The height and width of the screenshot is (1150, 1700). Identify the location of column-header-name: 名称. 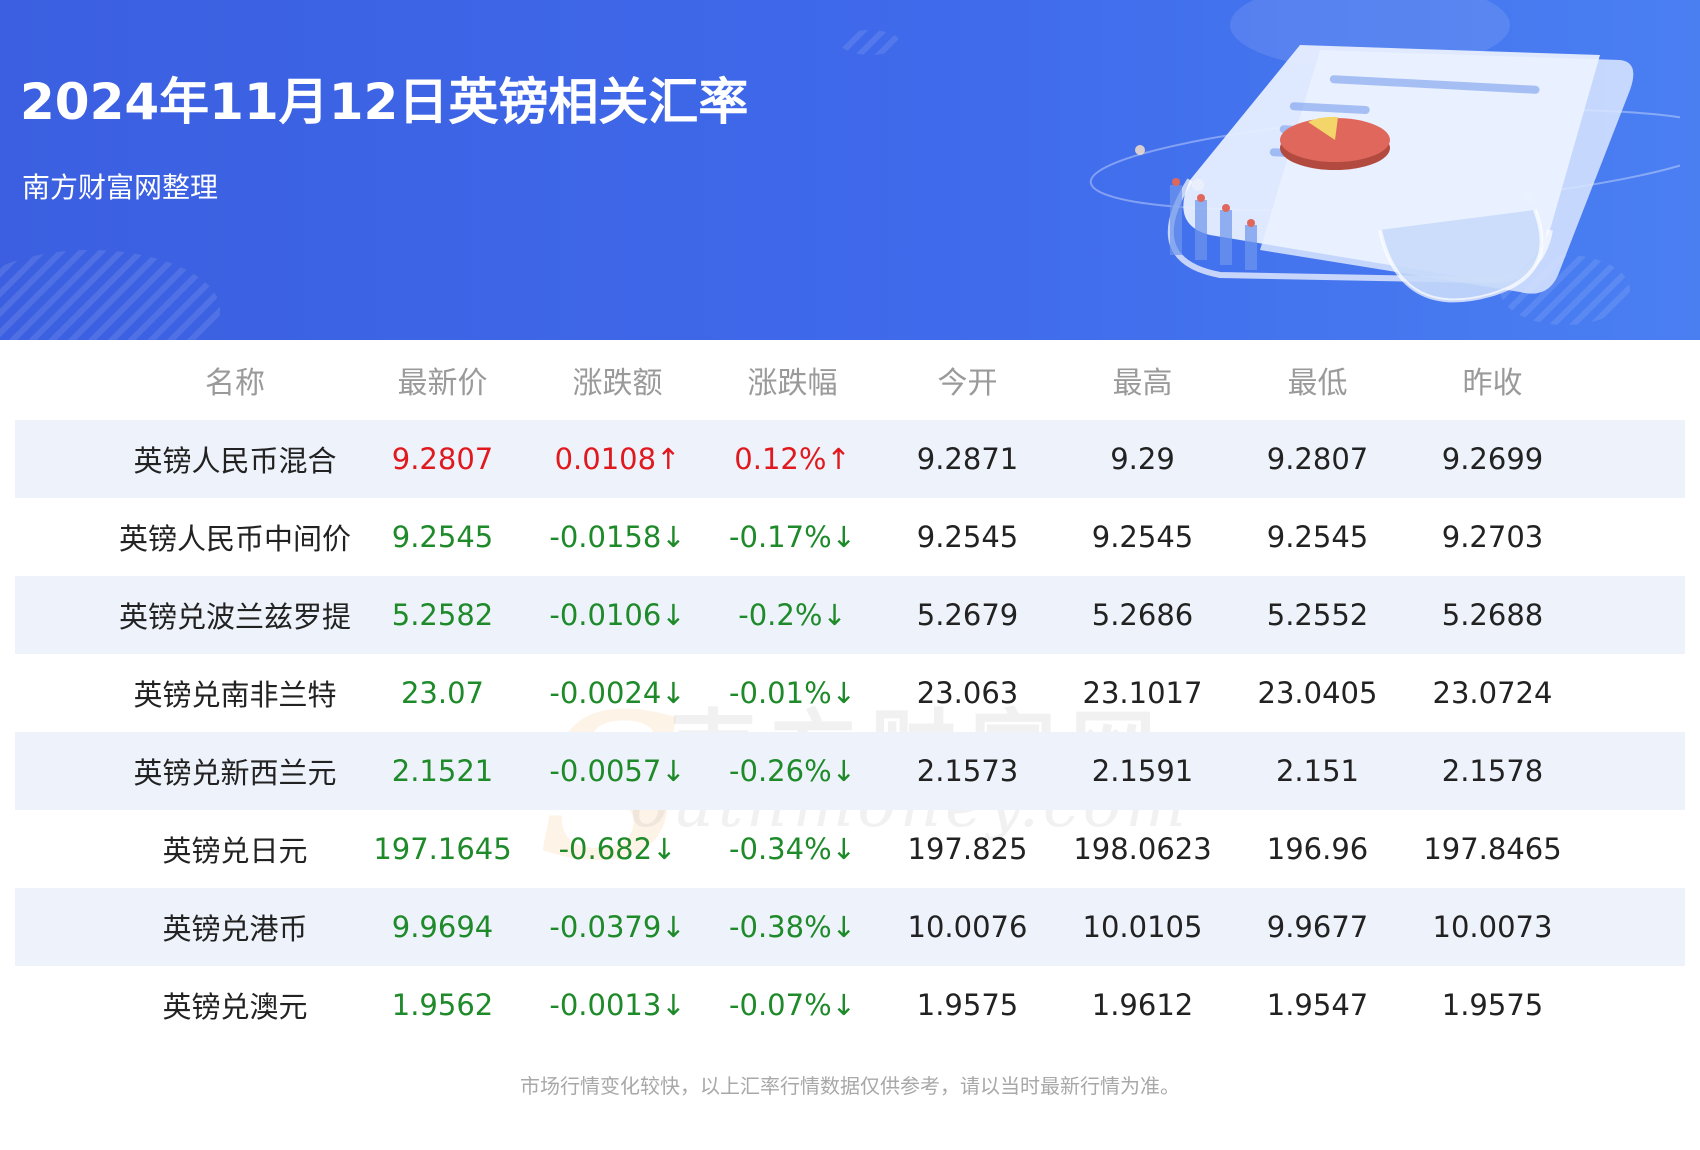
(235, 383).